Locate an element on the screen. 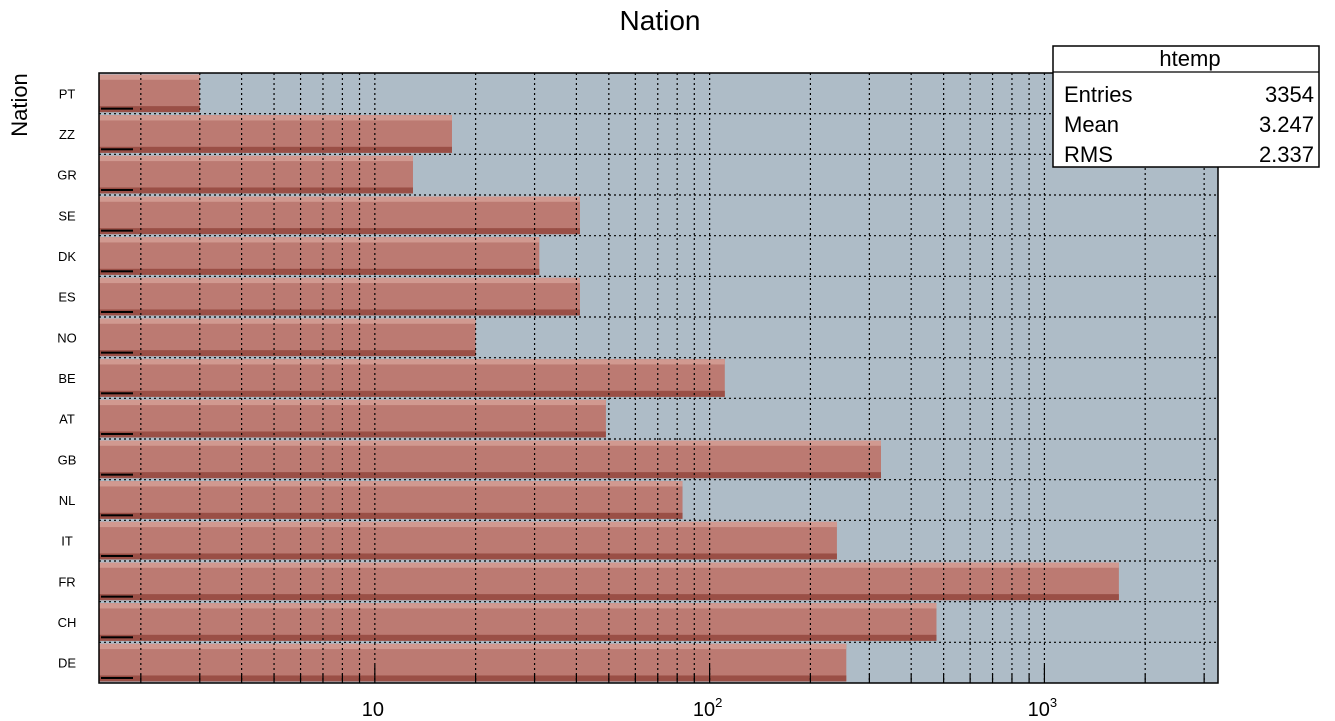 The image size is (1335, 721). bar-dk is located at coordinates (319, 256).